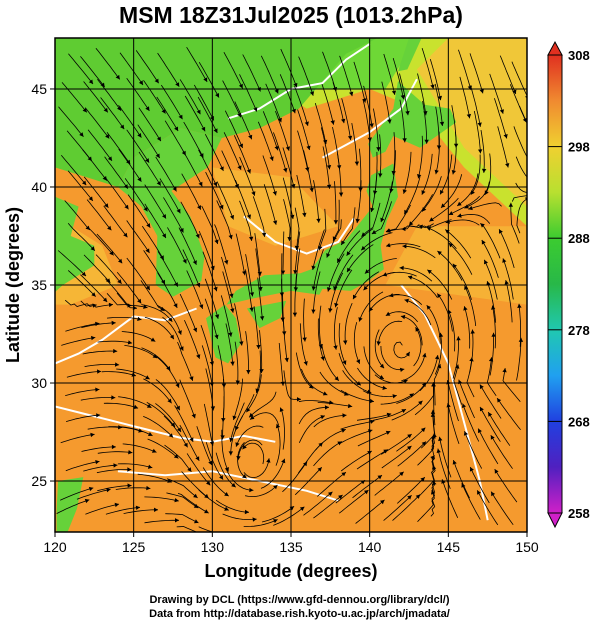  What do you see at coordinates (290, 571) in the screenshot?
I see `x-axis-label: Longitude (degrees)` at bounding box center [290, 571].